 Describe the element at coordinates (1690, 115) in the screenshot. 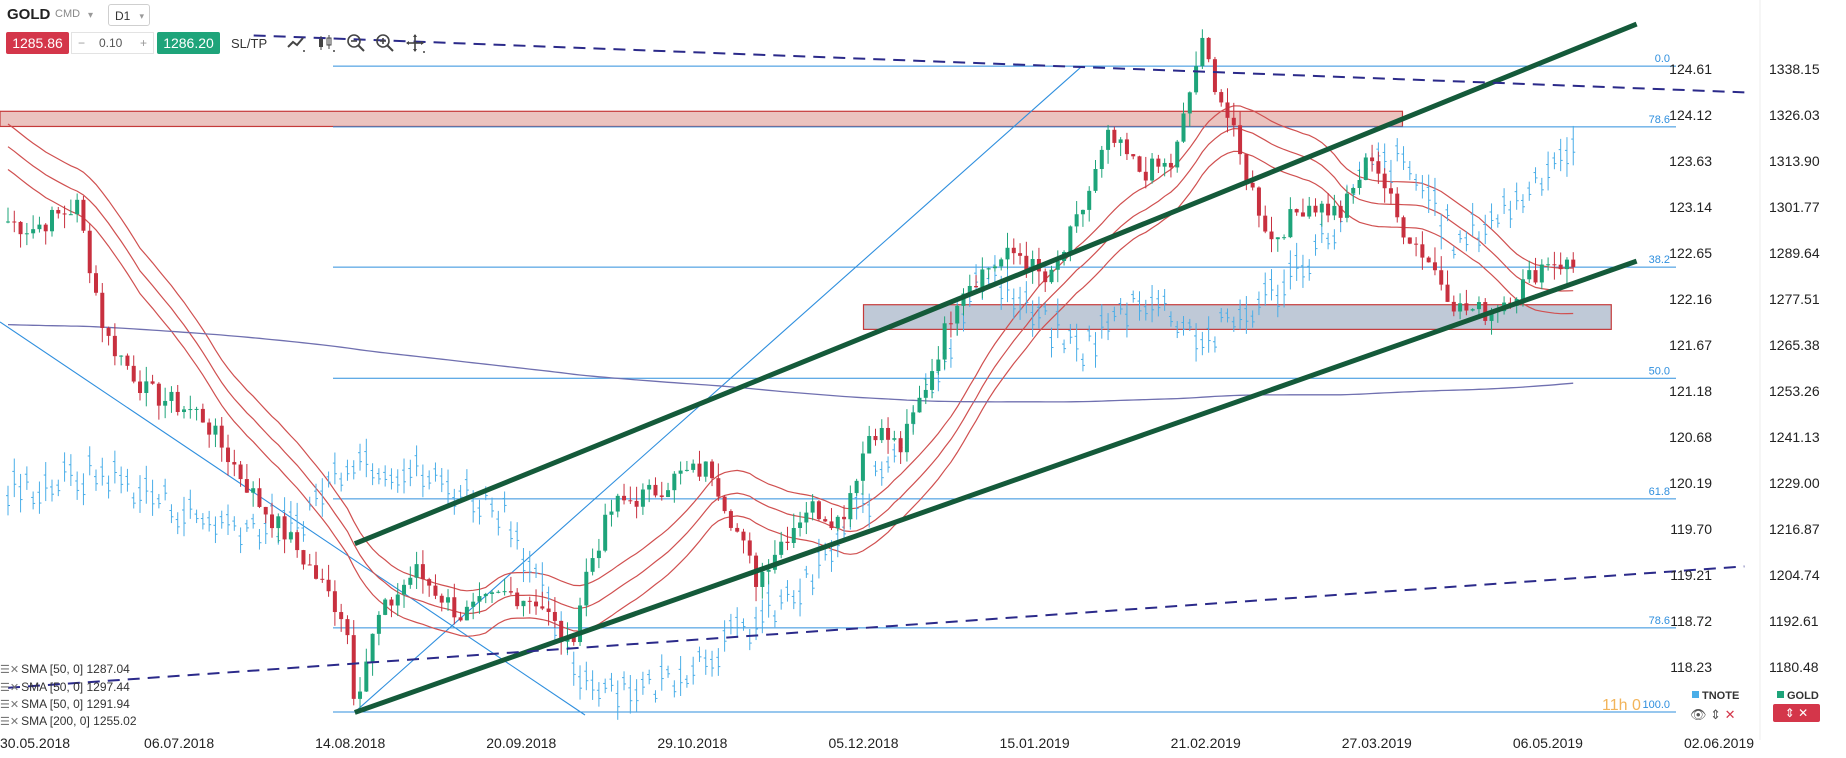

I see `left-axis-tick-label: 124.12` at that location.